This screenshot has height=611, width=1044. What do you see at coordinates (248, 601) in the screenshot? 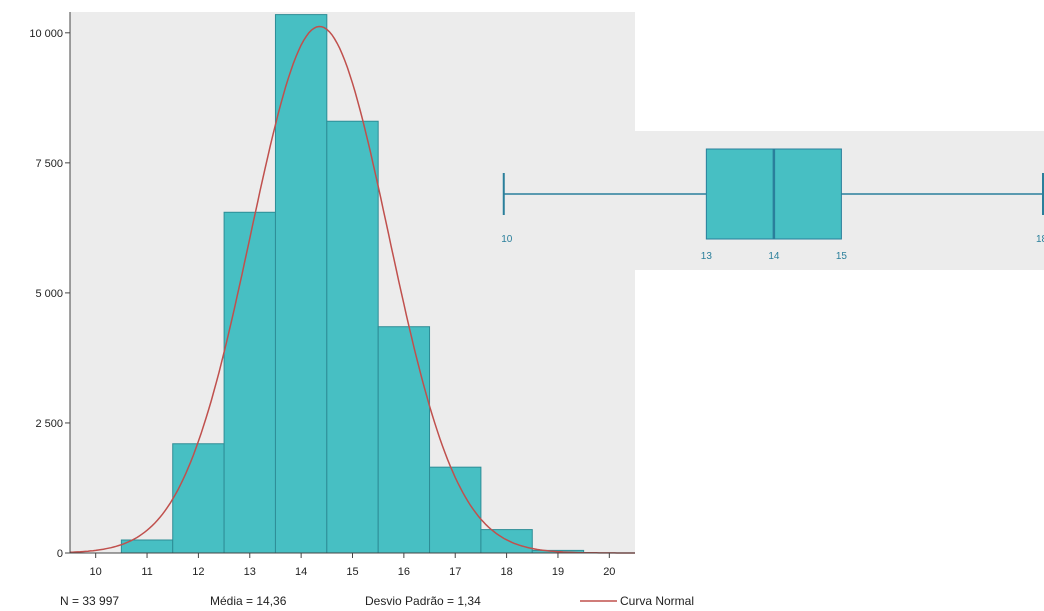
I see `mean-label: Média = 14,36` at bounding box center [248, 601].